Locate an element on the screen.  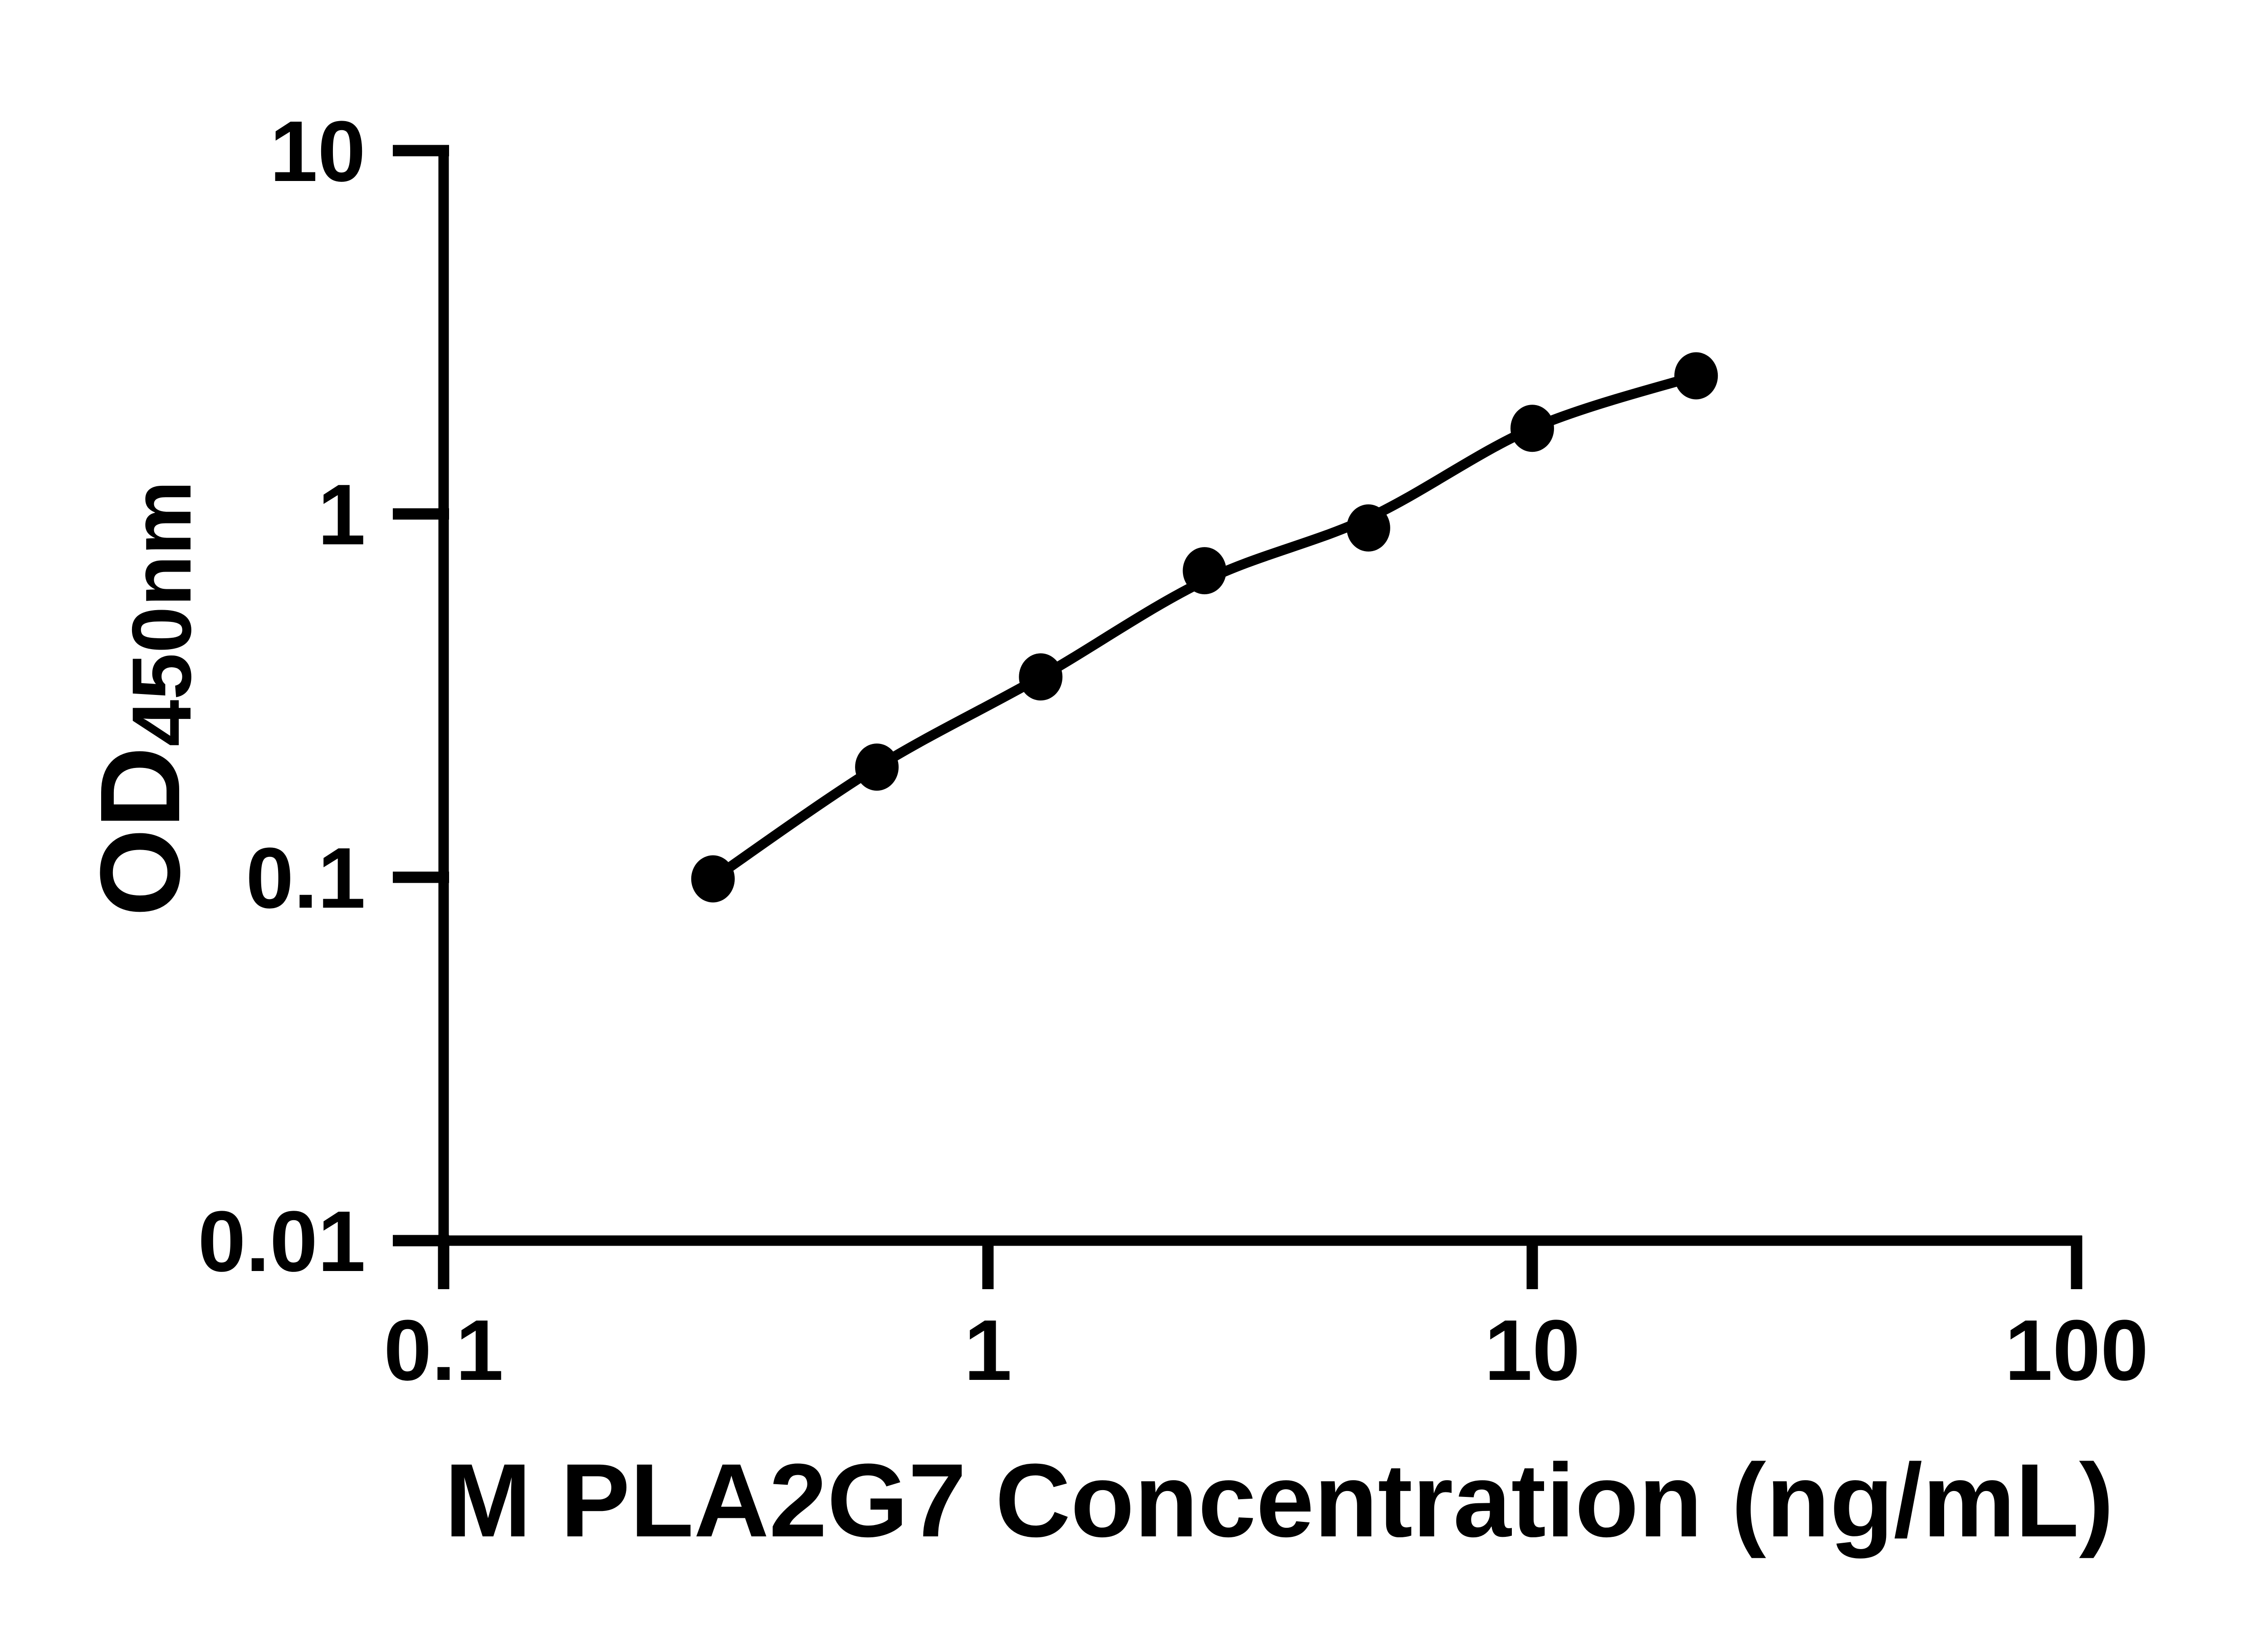
x-tick-label: 100 is located at coordinates (2076, 1350).